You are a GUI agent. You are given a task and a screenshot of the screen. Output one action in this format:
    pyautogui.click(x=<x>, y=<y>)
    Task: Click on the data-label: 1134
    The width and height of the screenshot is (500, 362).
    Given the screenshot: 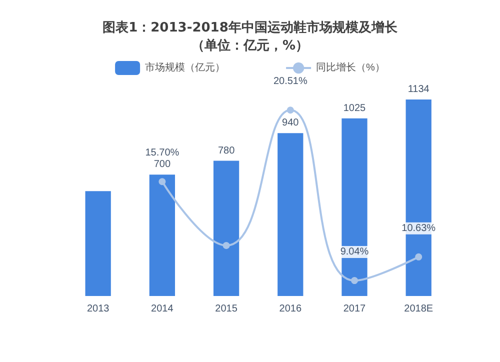 What is the action you would take?
    pyautogui.click(x=419, y=89)
    